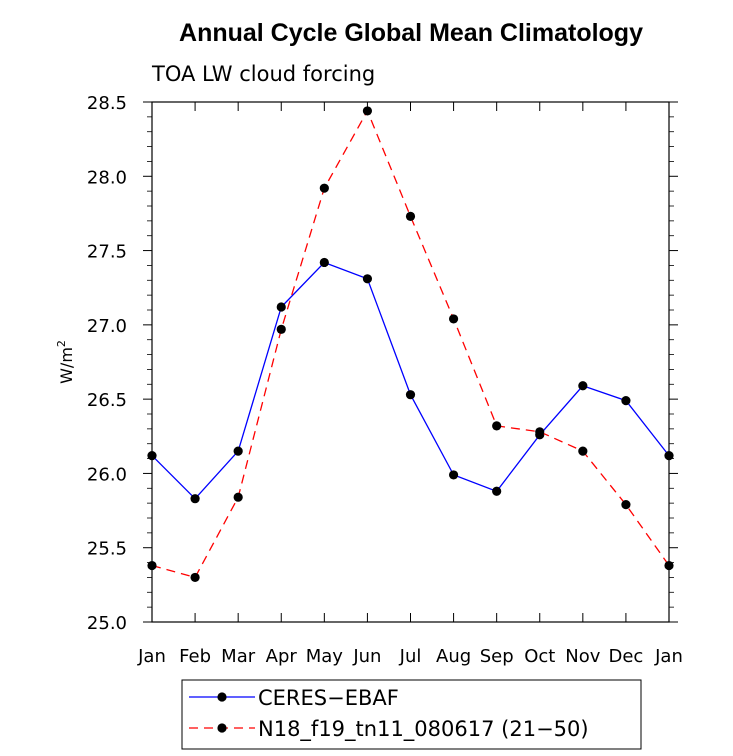  Describe the element at coordinates (107, 400) in the screenshot. I see `y-tick-label: 26.5` at that location.